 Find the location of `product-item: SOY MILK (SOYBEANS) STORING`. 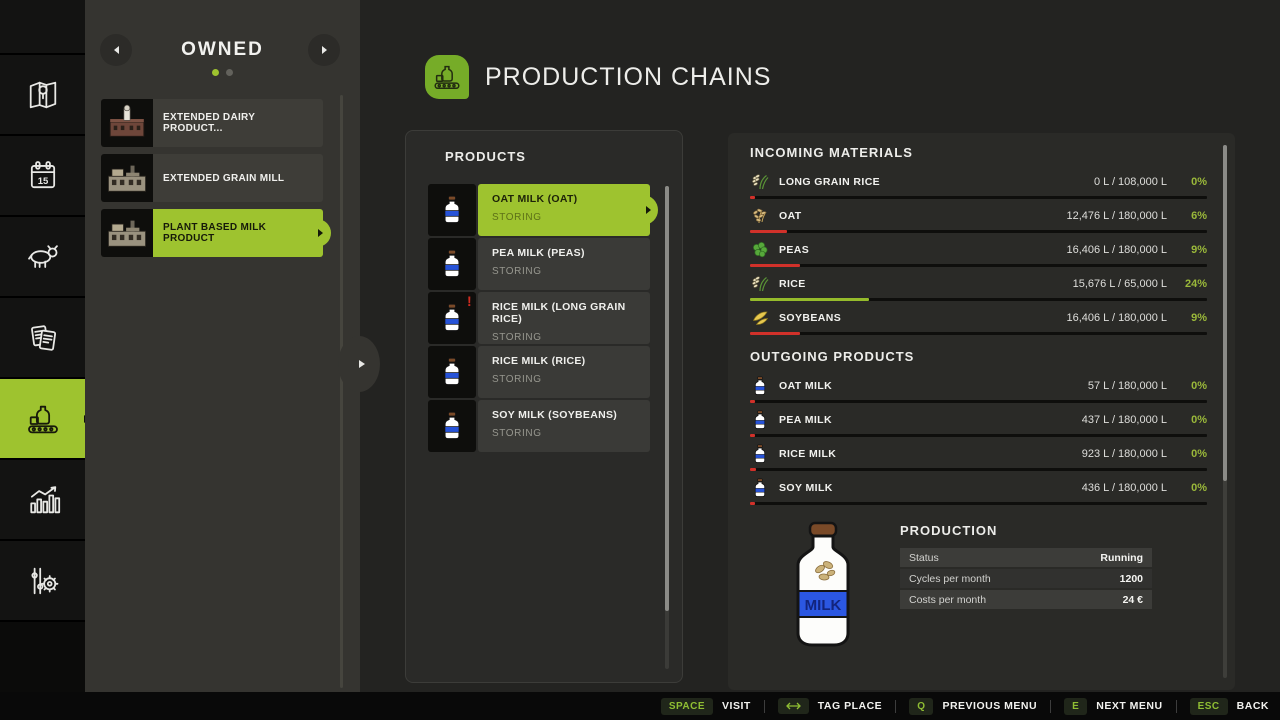

product-item: SOY MILK (SOYBEANS) STORING is located at coordinates (539, 426).